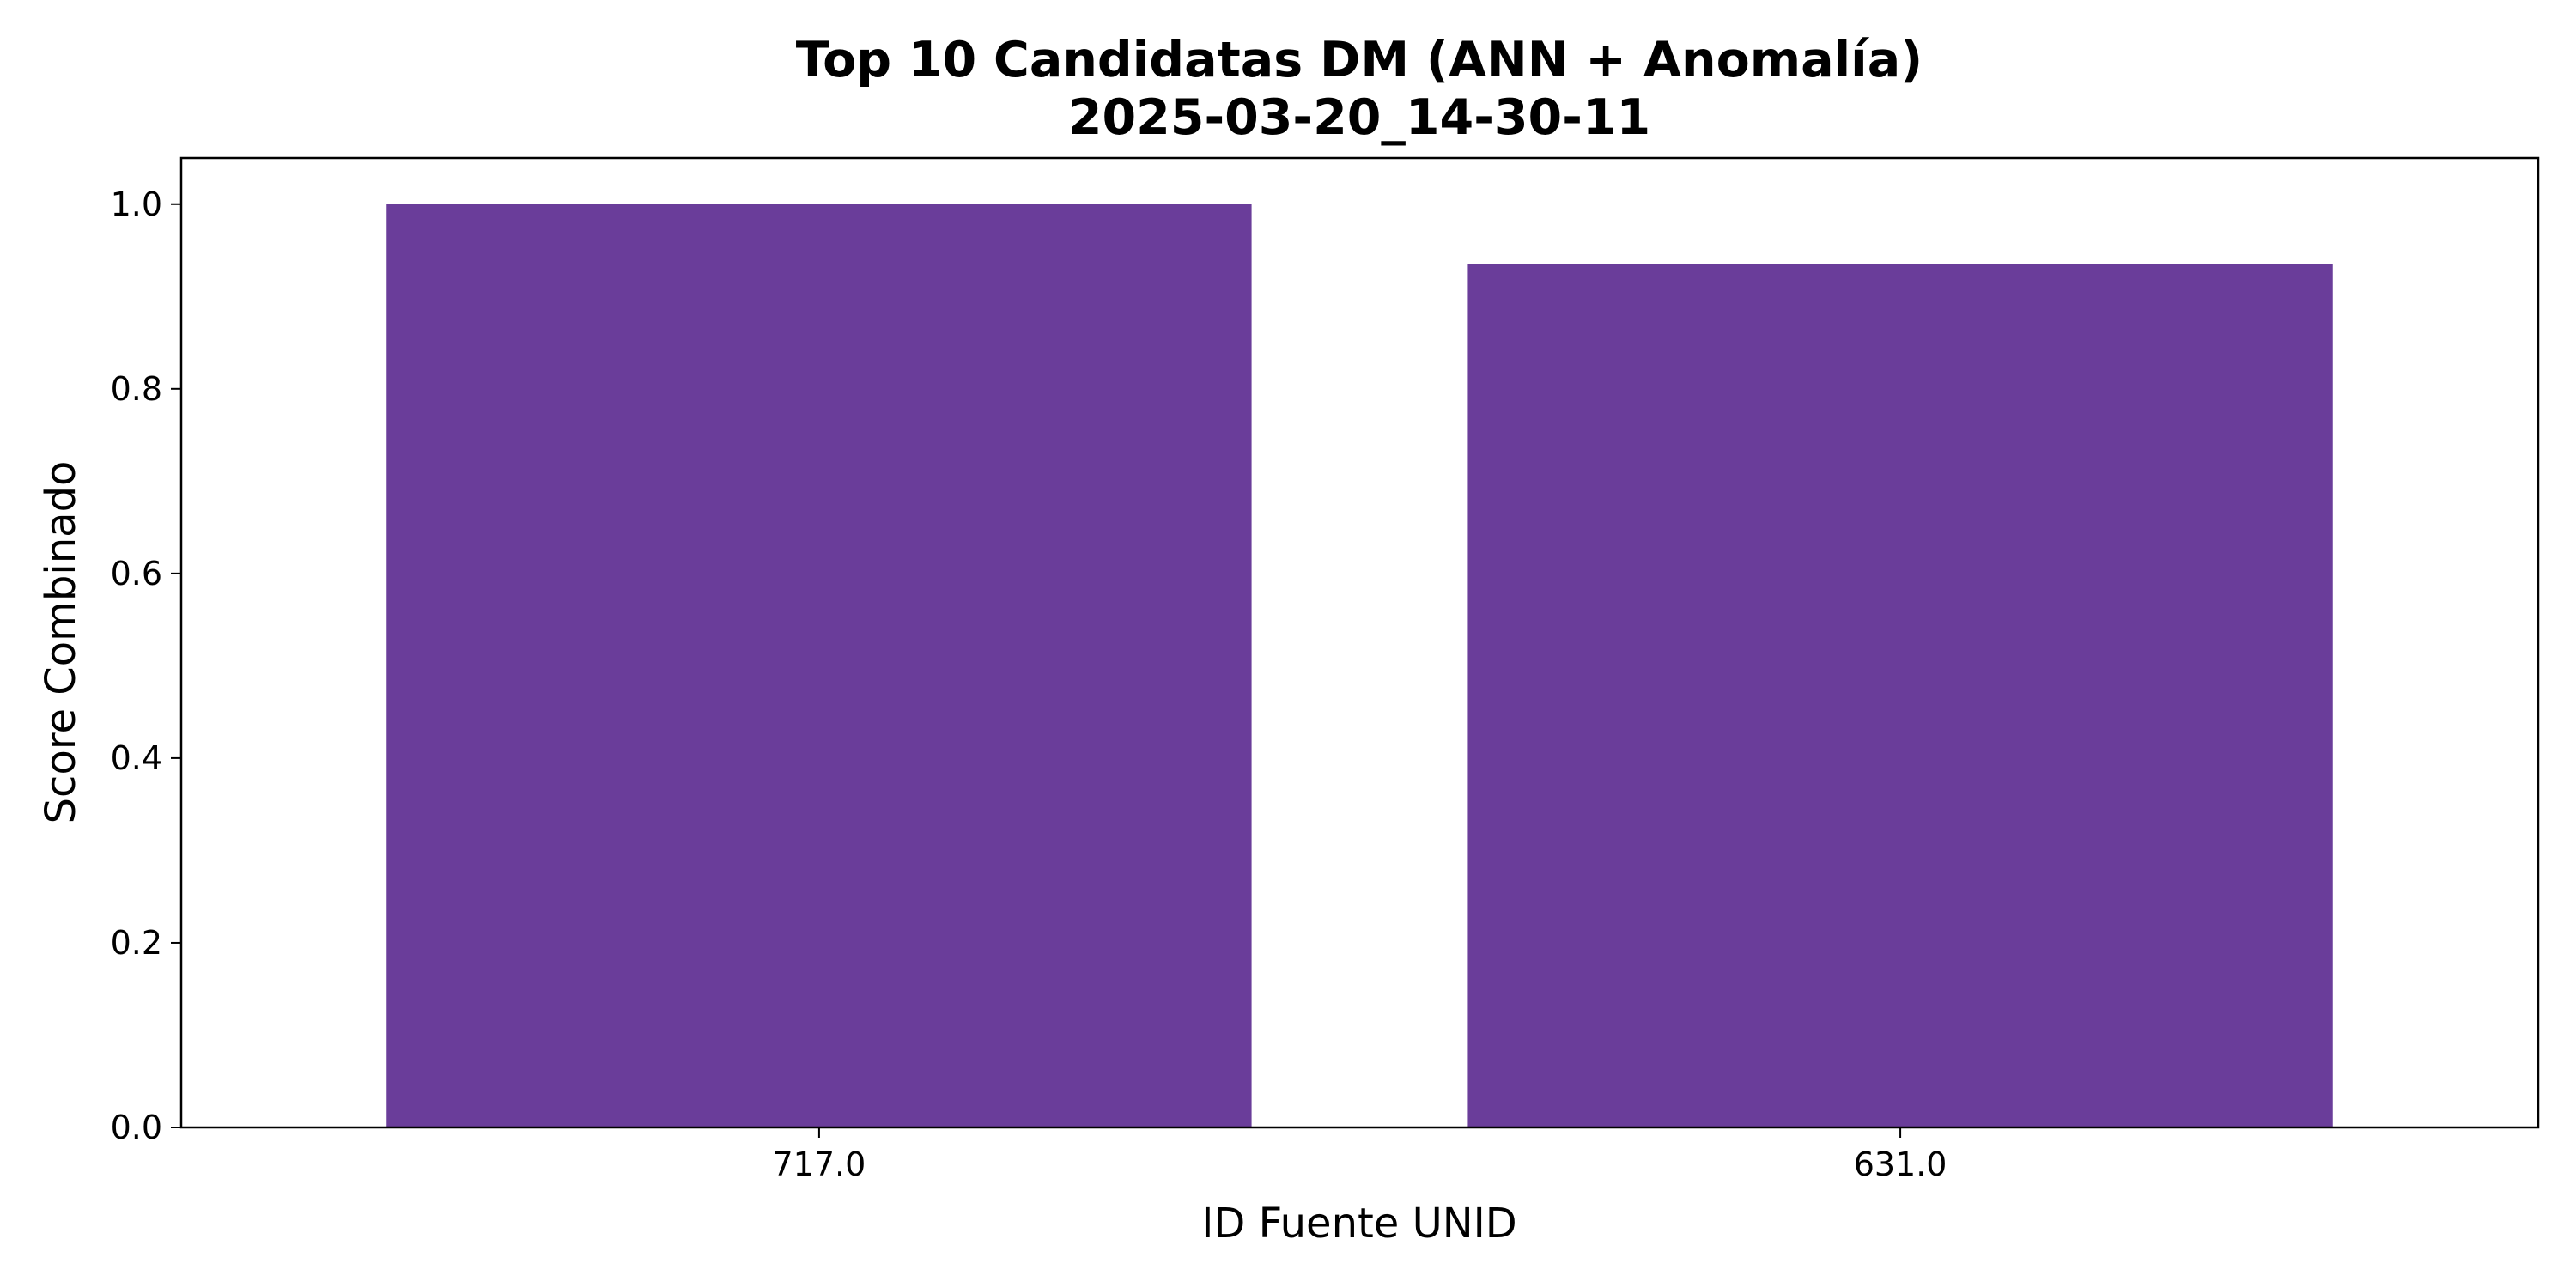  Describe the element at coordinates (137, 943) in the screenshot. I see `y-tick-label: 0.2` at that location.